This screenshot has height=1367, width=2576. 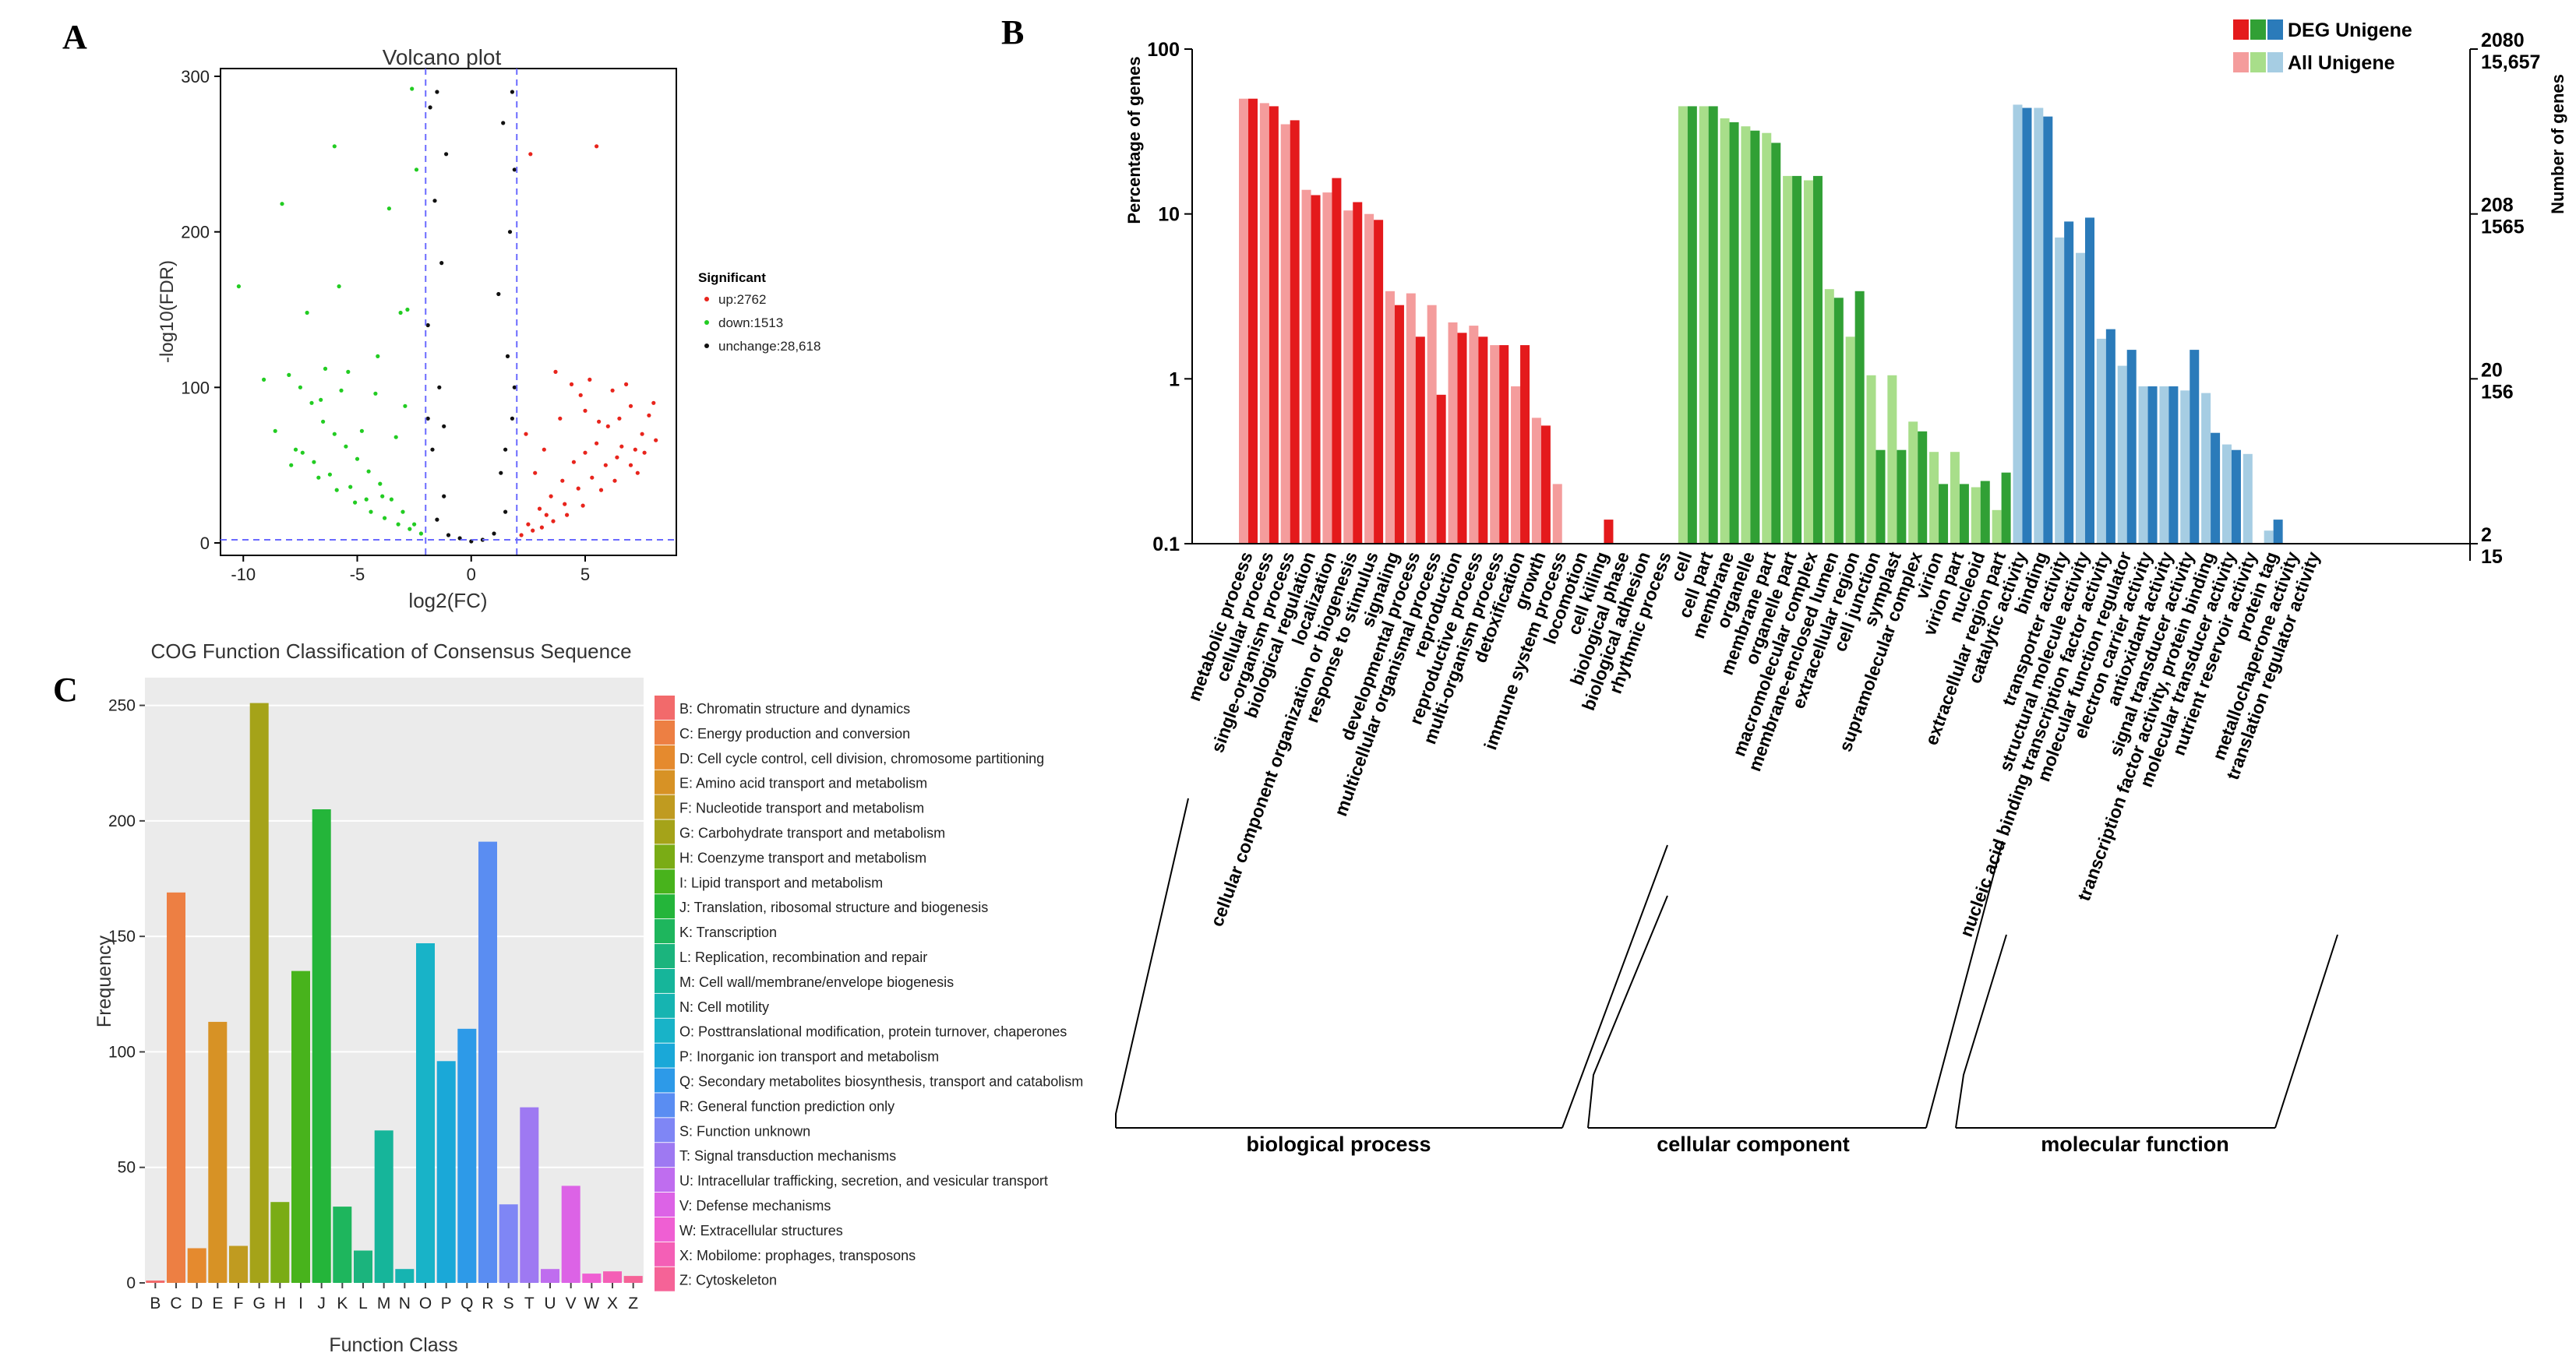 I want to click on go-y-label-left: Percentage of genes, so click(x=1134, y=140).